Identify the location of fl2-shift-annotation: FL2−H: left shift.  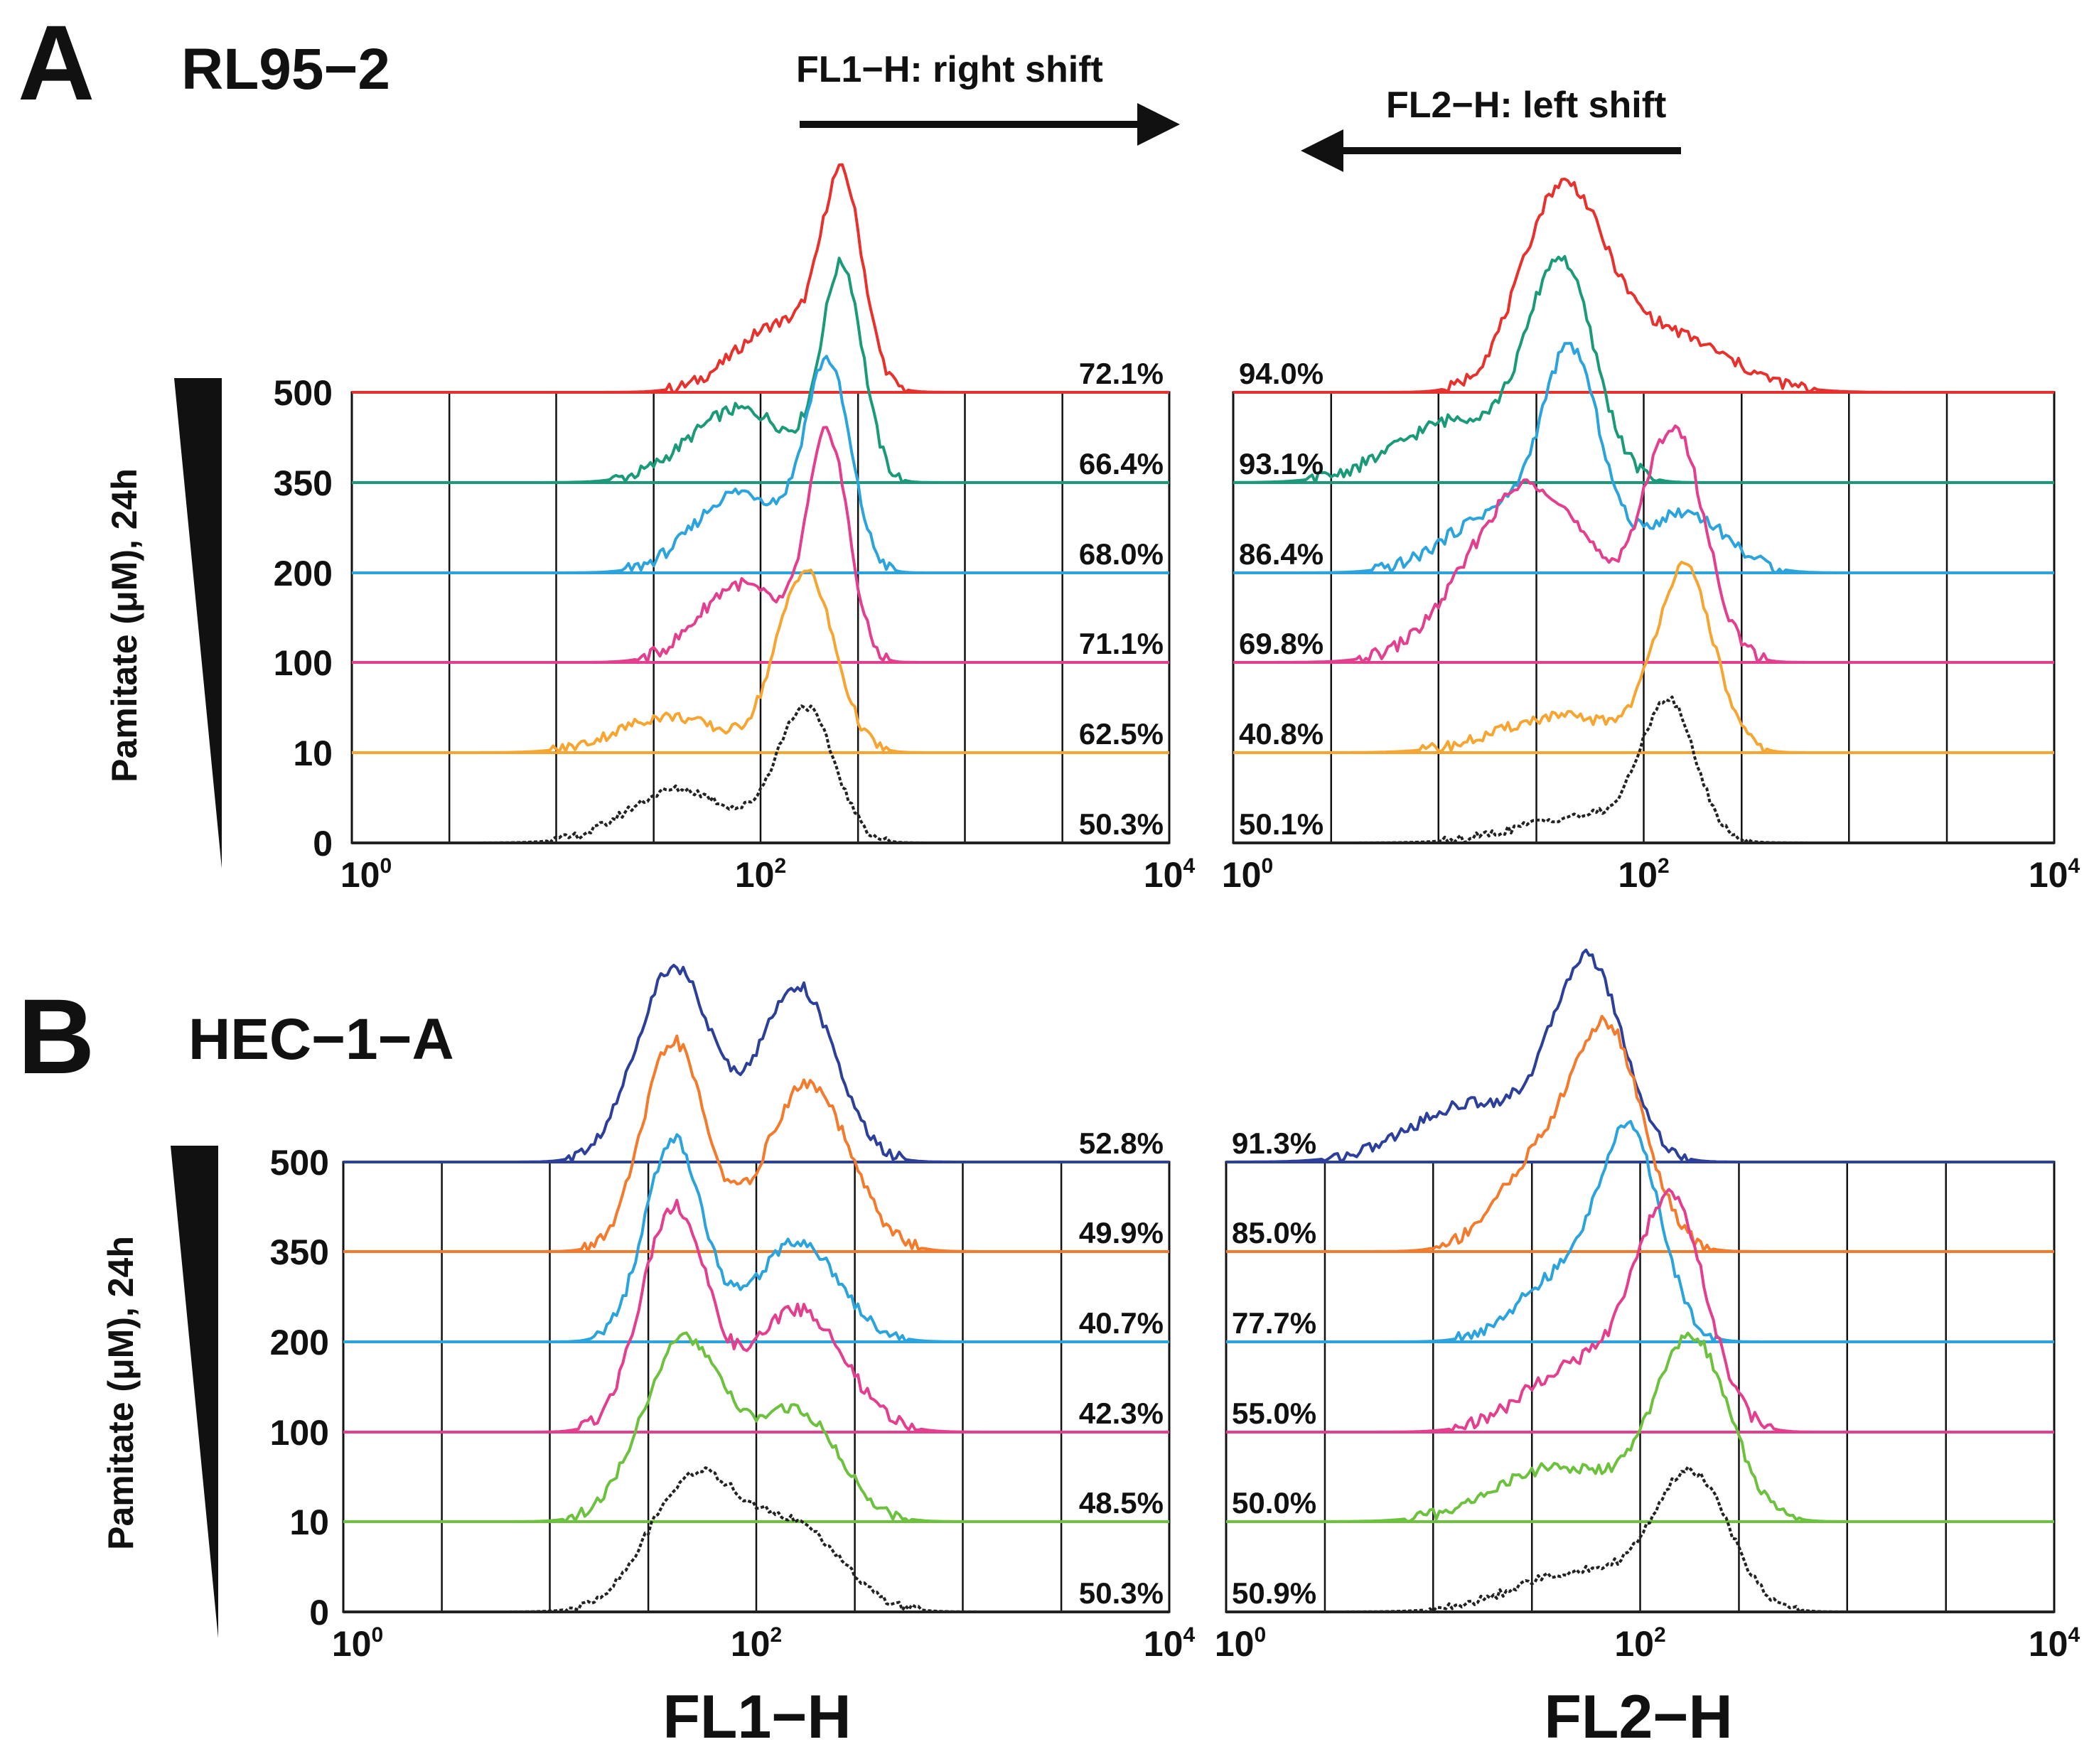
(1526, 105).